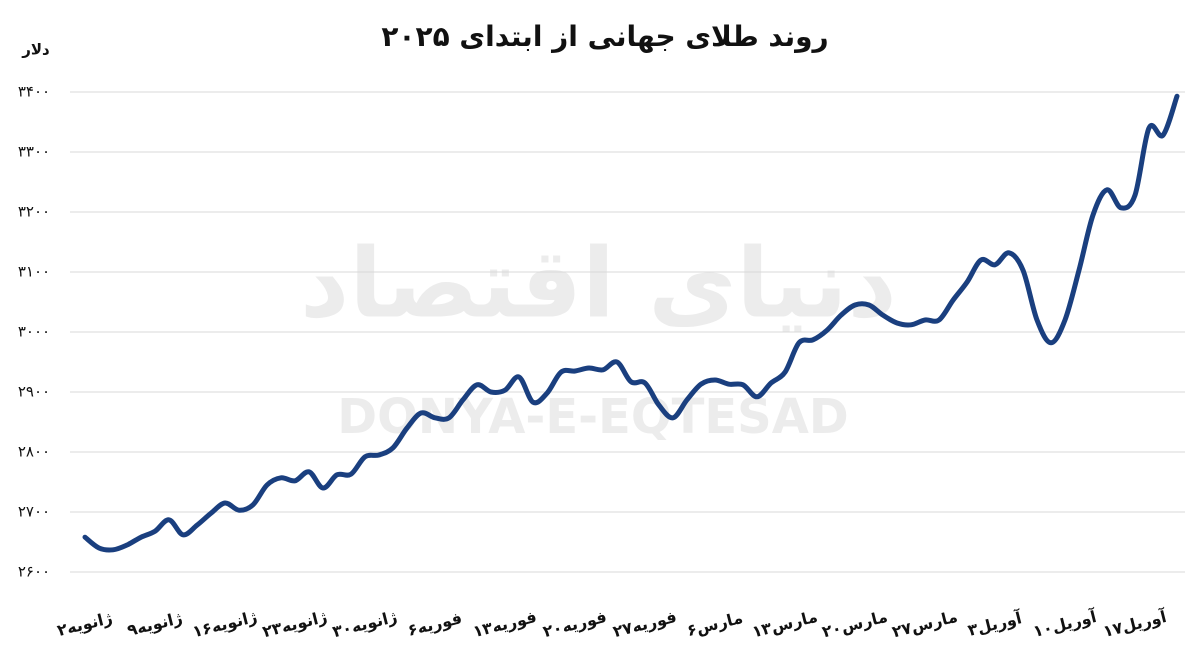  Describe the element at coordinates (34, 152) in the screenshot. I see `y-tick-label: ۳۳۰۰` at that location.